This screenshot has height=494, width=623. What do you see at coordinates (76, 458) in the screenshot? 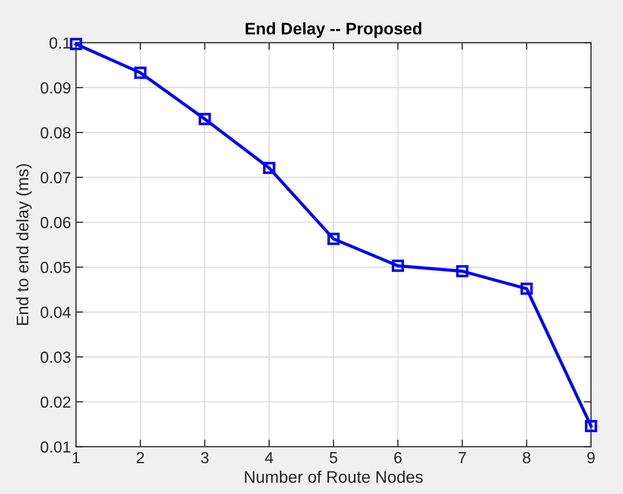
I see `x-tick-label: 1` at bounding box center [76, 458].